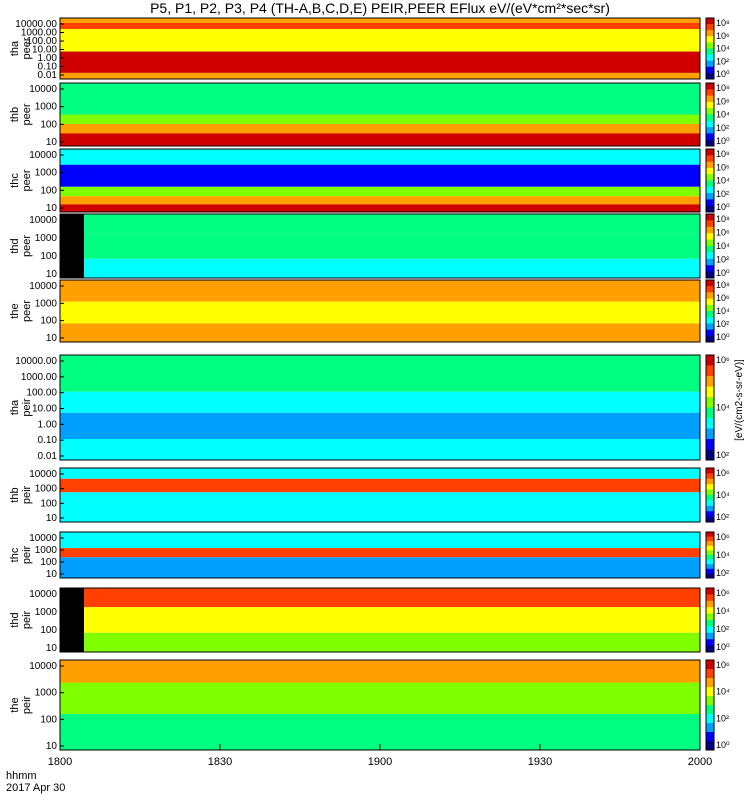  What do you see at coordinates (15, 704) in the screenshot?
I see `the-peir-label-probe: the` at bounding box center [15, 704].